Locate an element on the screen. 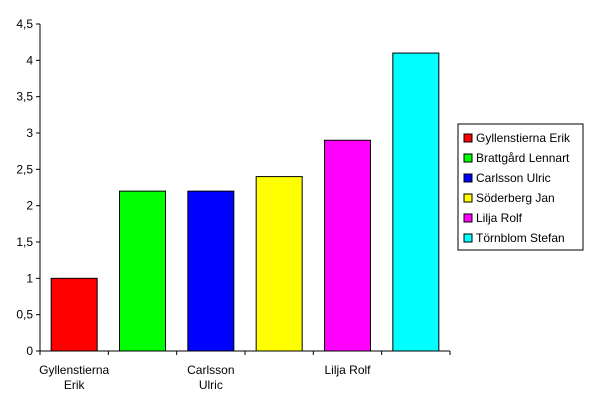  x-tick-label: Gyllenstierna Erik is located at coordinates (74, 377).